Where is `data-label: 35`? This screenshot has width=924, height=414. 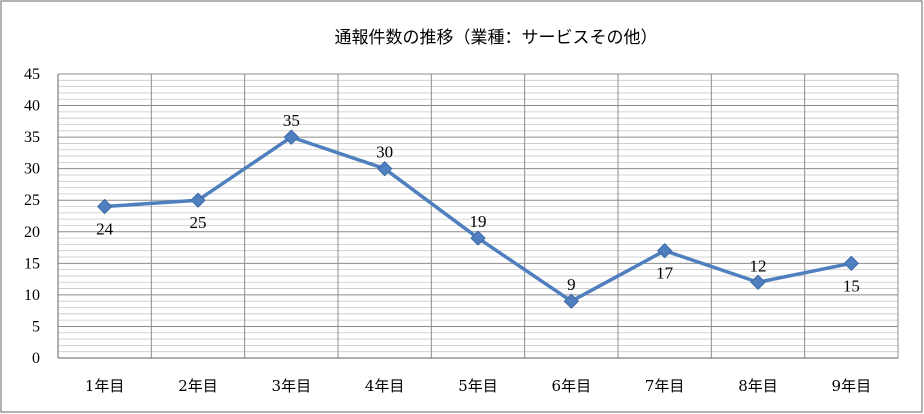
data-label: 35 is located at coordinates (291, 120).